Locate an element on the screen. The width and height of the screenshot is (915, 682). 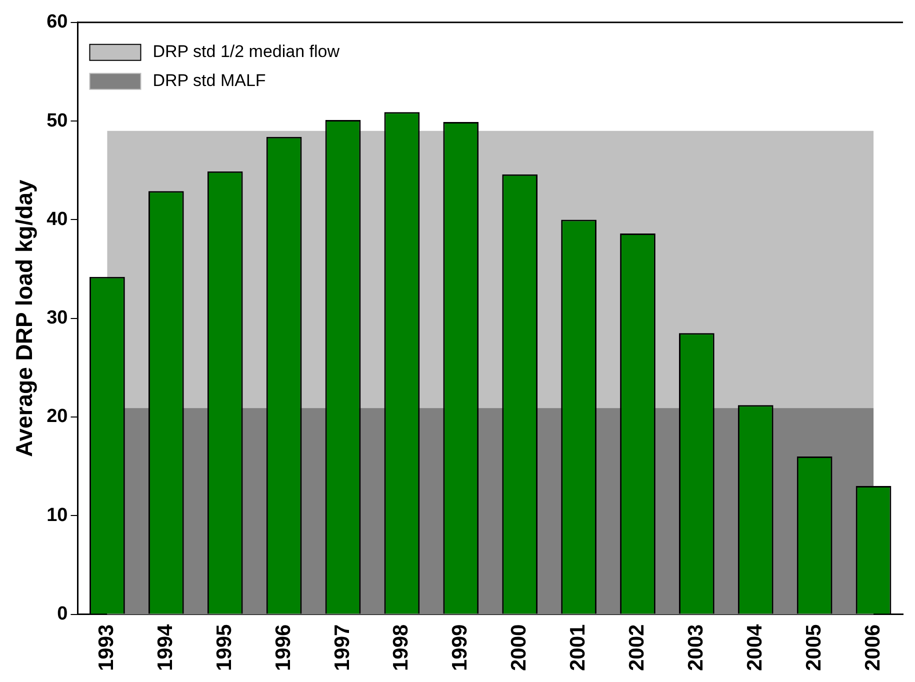
y-tick-label: 10 is located at coordinates (57, 515).